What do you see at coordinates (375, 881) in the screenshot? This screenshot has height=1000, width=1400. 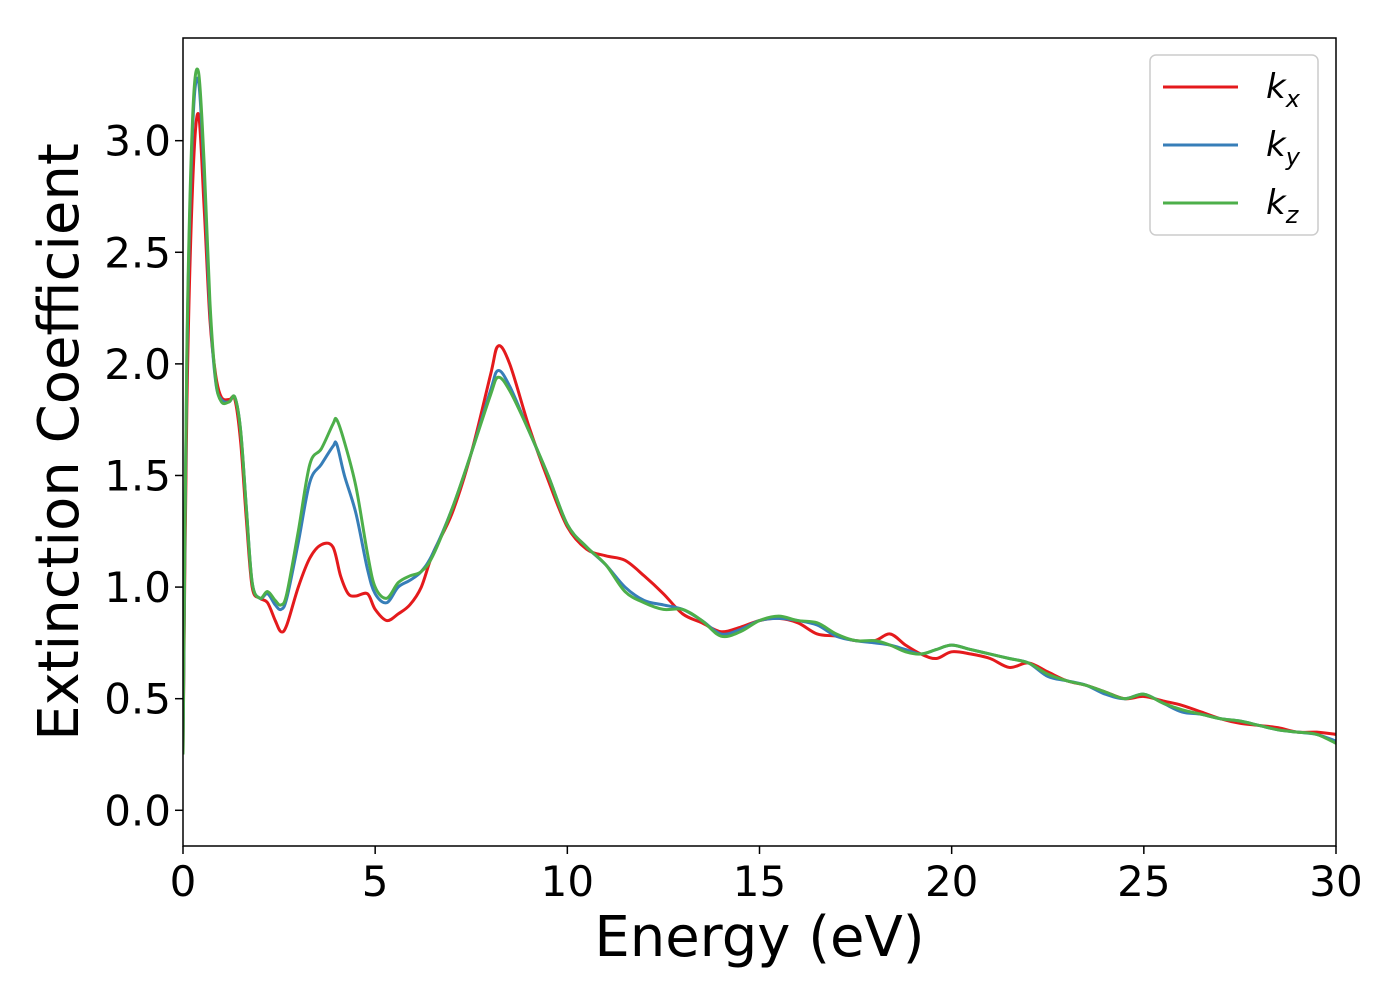 I see `x-tick-label: 5` at bounding box center [375, 881].